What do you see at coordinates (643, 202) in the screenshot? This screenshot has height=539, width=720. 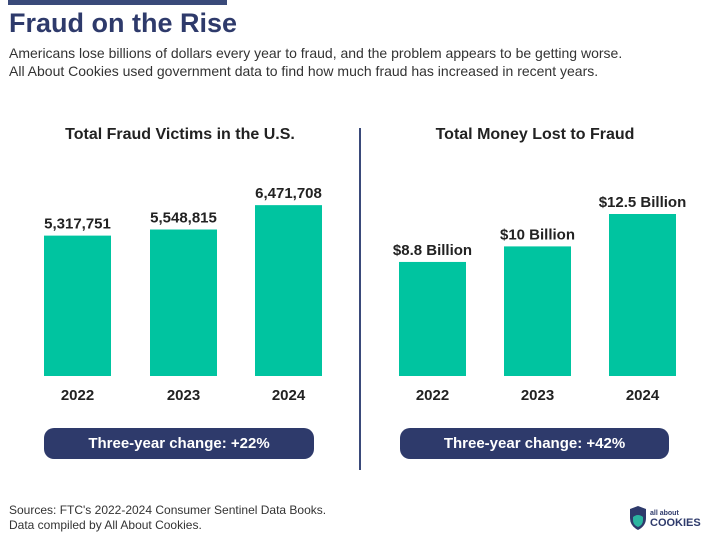 I see `data-label: $12.5 Billion` at bounding box center [643, 202].